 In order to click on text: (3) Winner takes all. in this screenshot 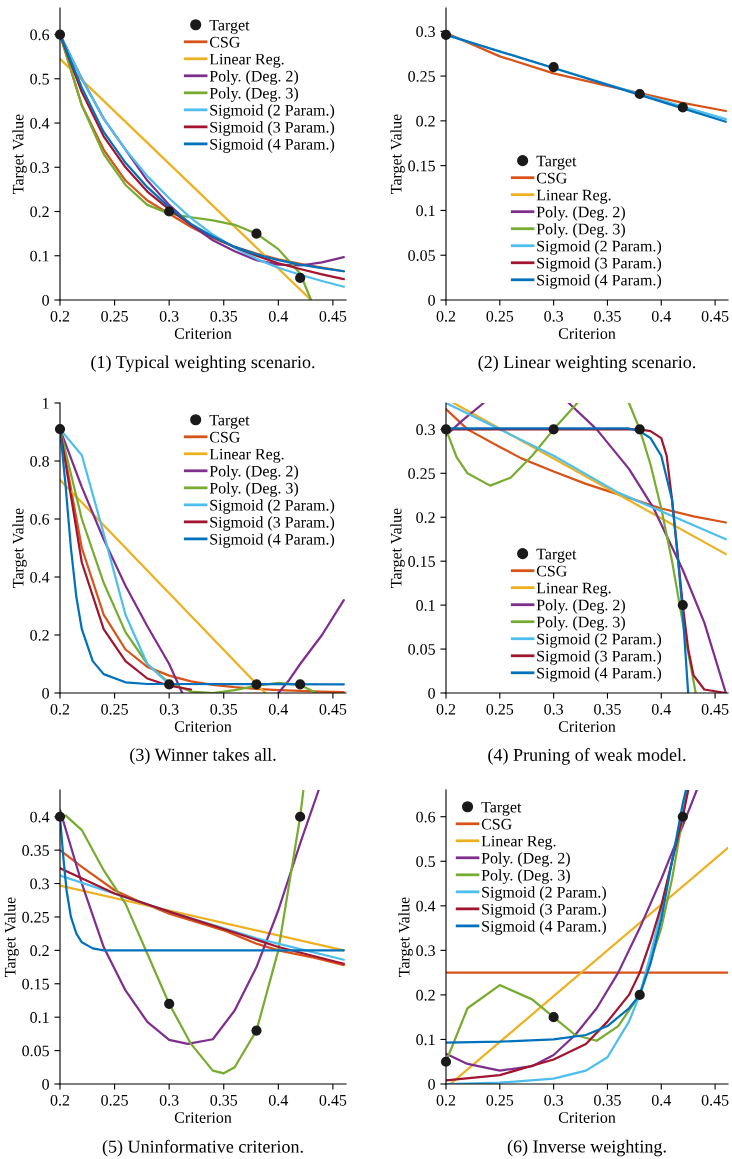, I will do `click(203, 756)`.